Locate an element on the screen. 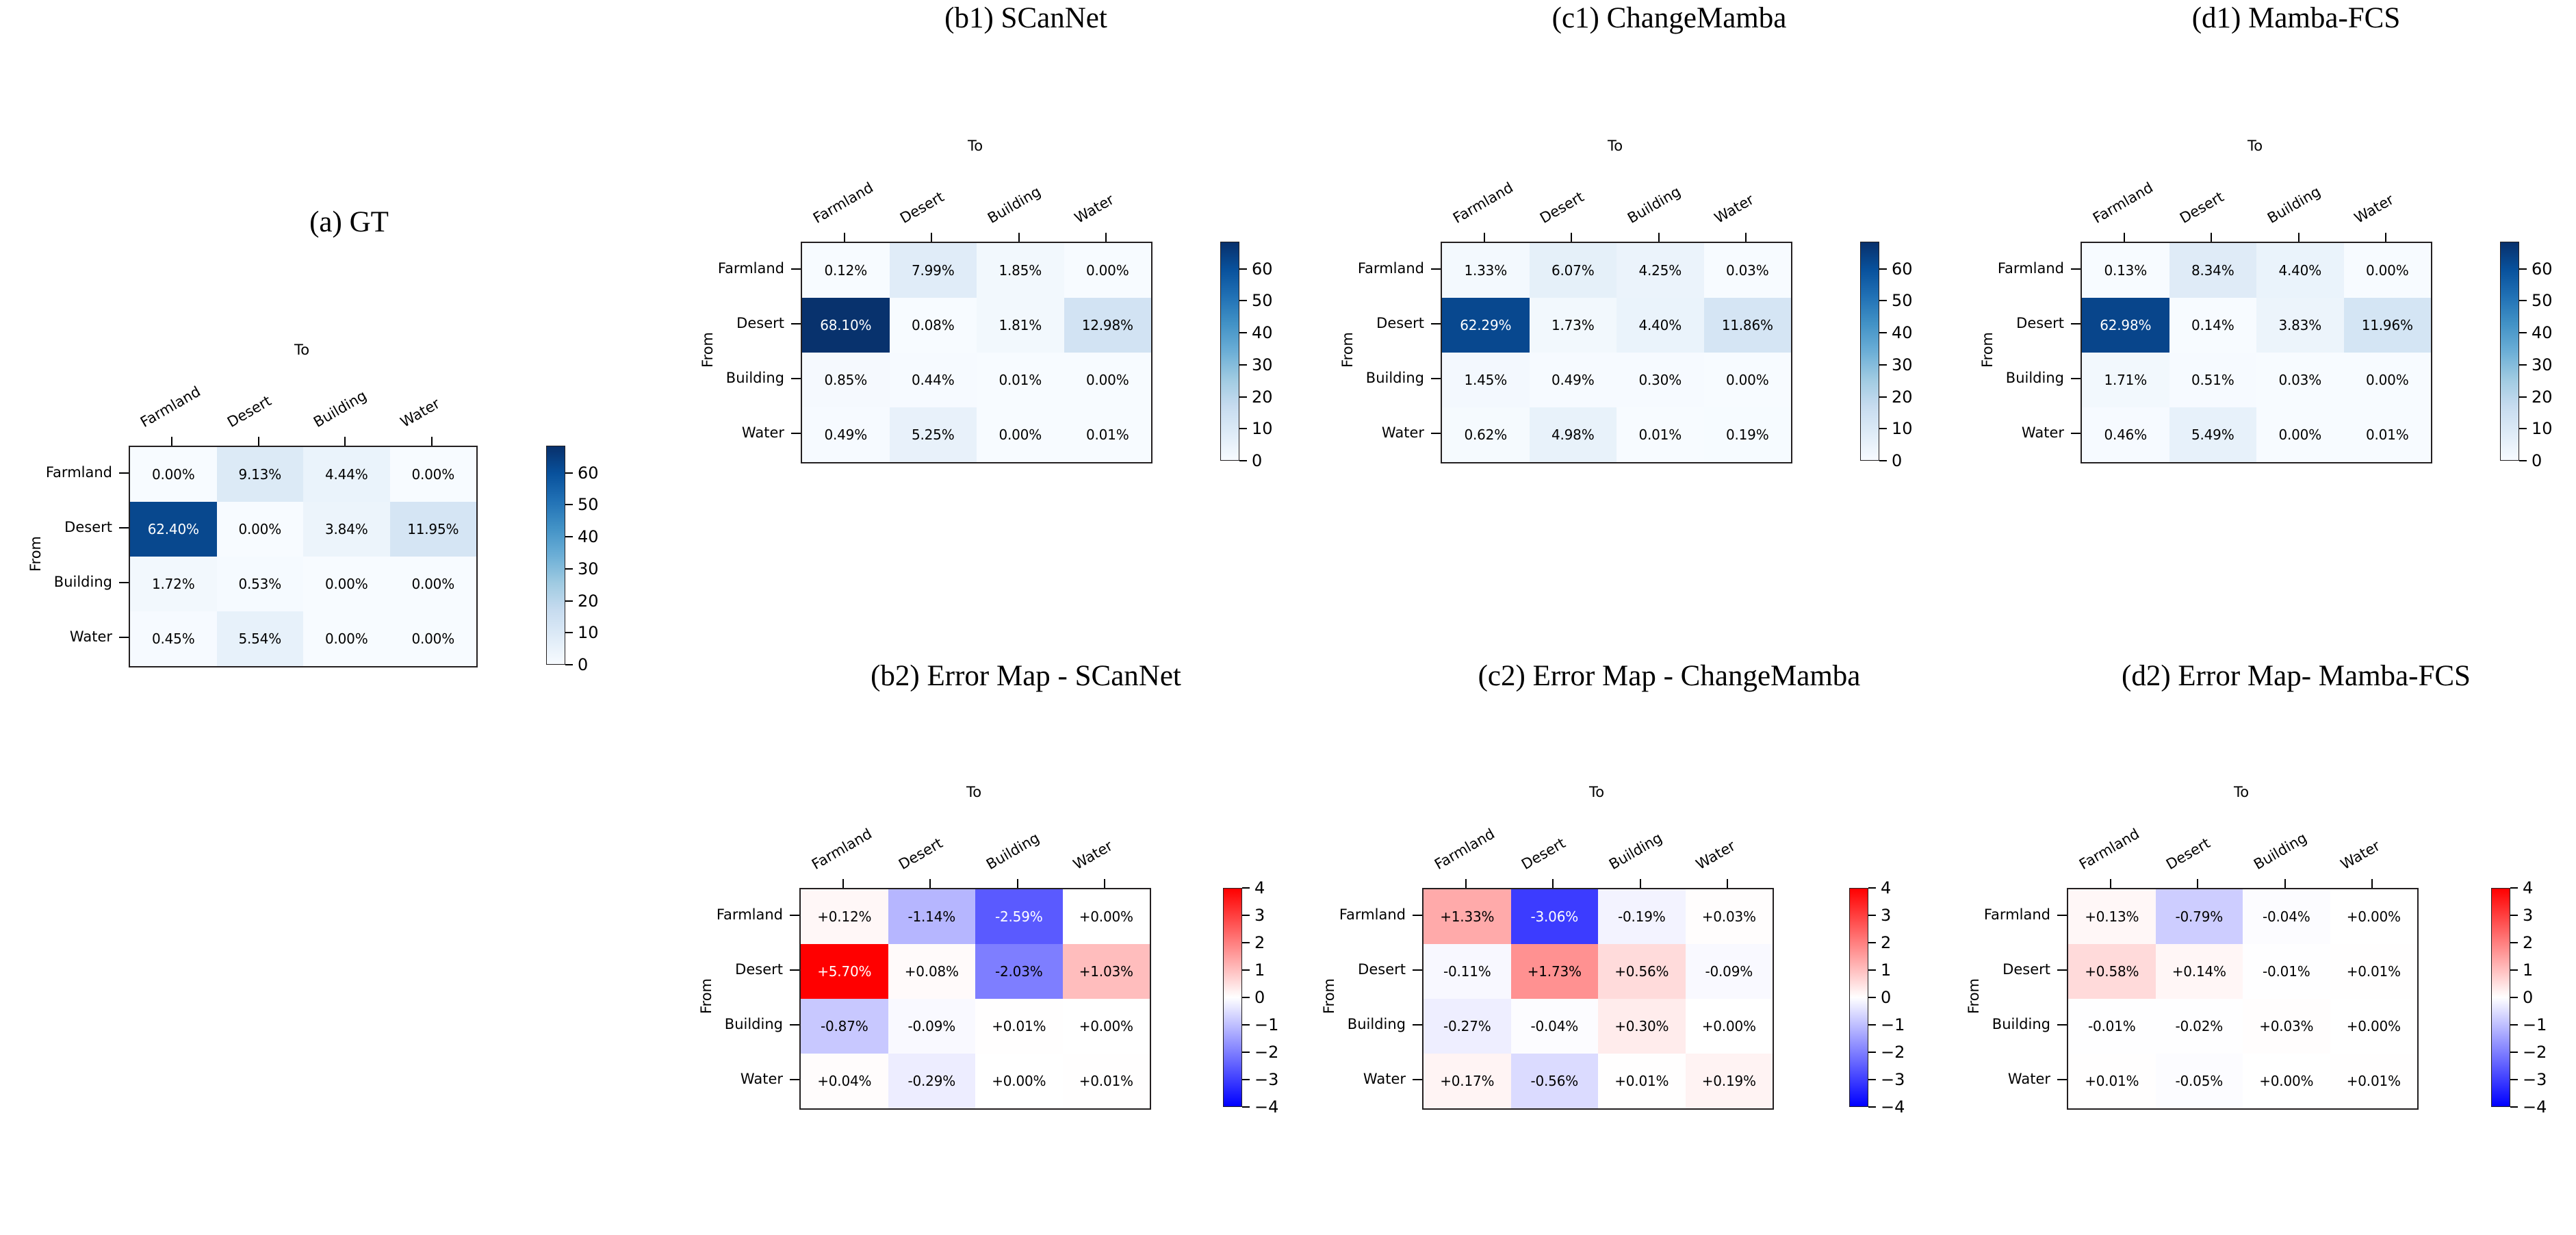  heatmap-cell-value: 0.03% is located at coordinates (2300, 380).